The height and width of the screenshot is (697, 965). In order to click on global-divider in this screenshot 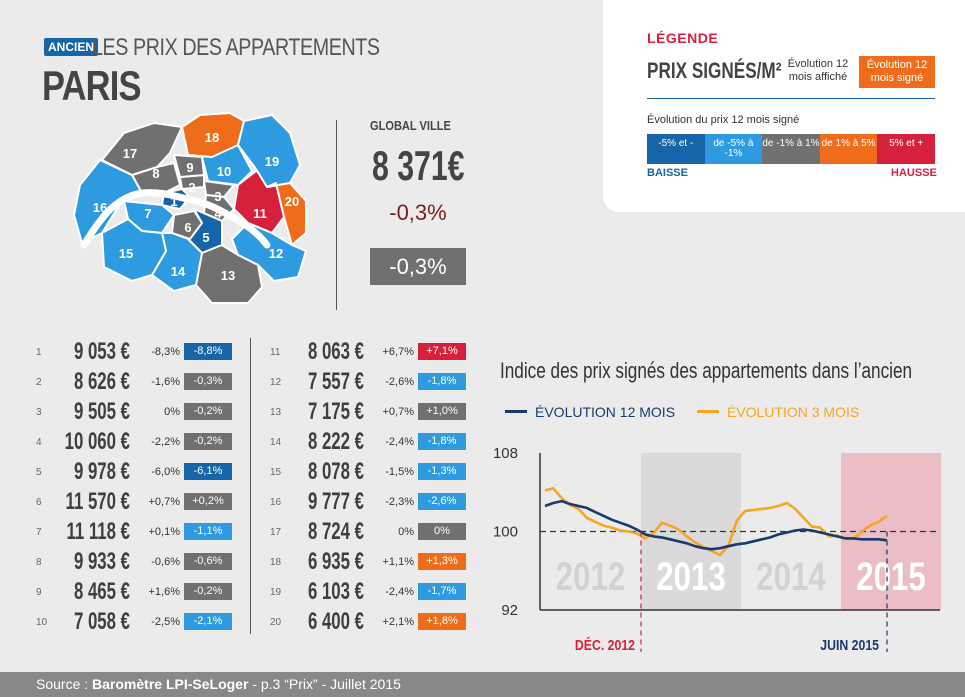, I will do `click(336, 215)`.